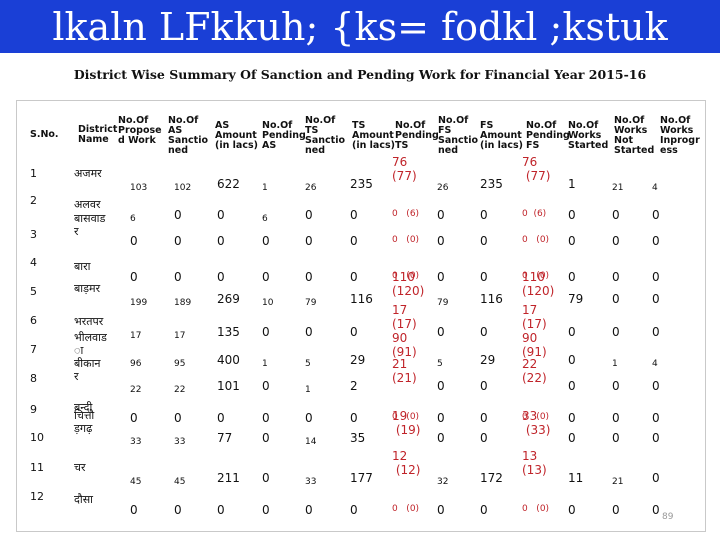 This screenshot has width=720, height=540. I want to click on column-header: No.Of Works Inprogr ess, so click(680, 135).